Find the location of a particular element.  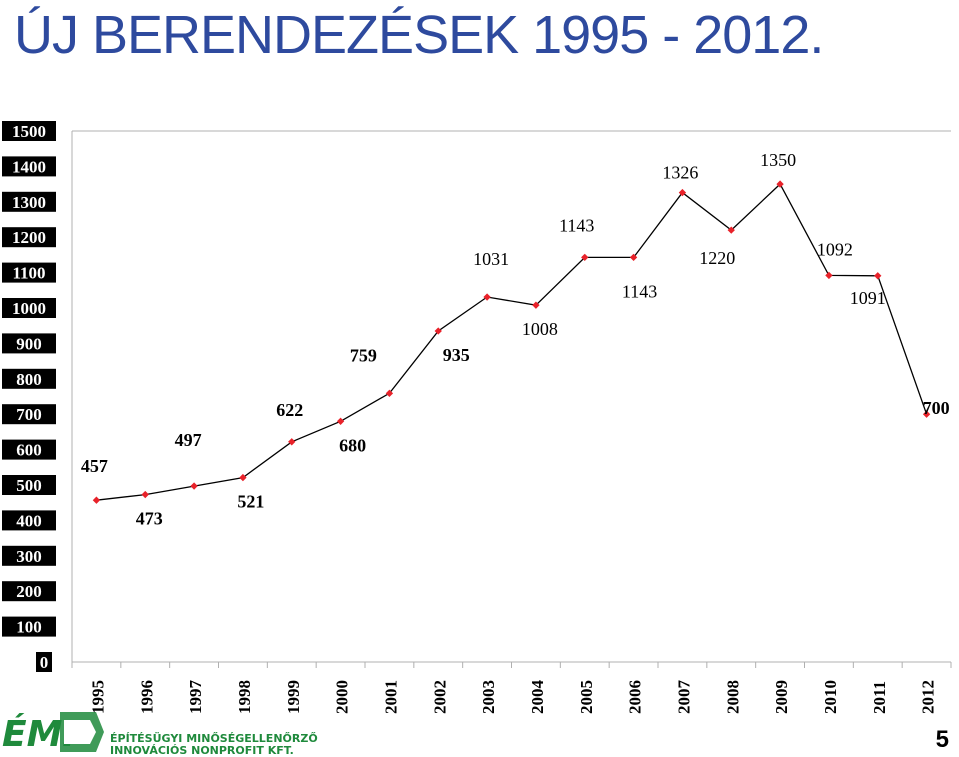

logo-text-line1: ÉPÍTÉSÜGYI MINŐSÉGELLENŐRZŐ is located at coordinates (214, 738).